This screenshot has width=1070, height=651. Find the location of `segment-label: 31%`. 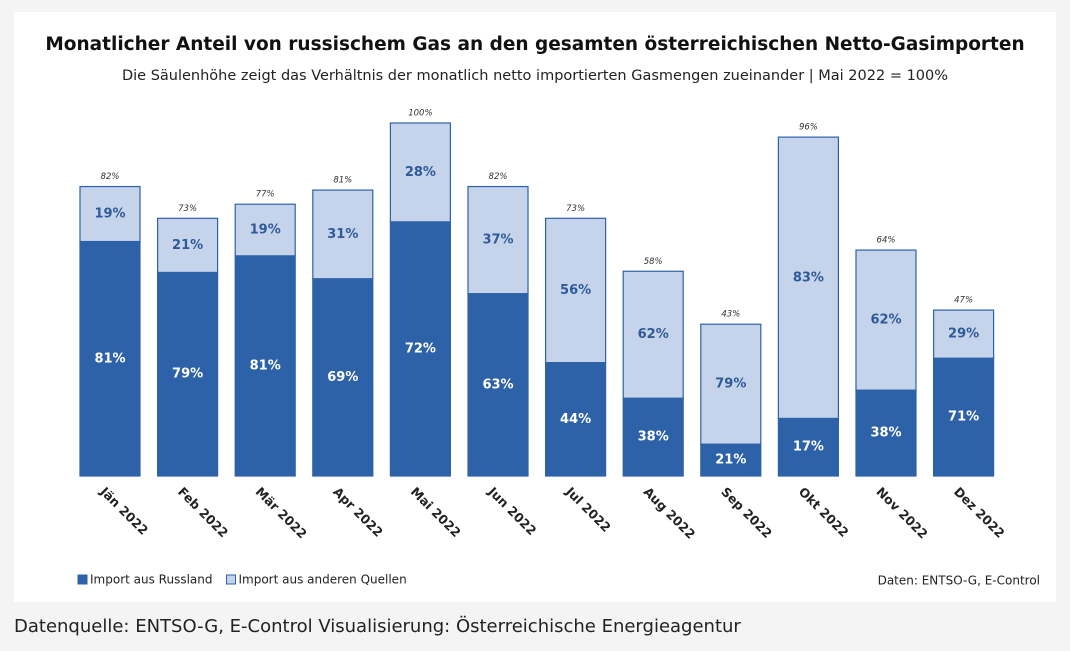

segment-label: 31% is located at coordinates (342, 234).